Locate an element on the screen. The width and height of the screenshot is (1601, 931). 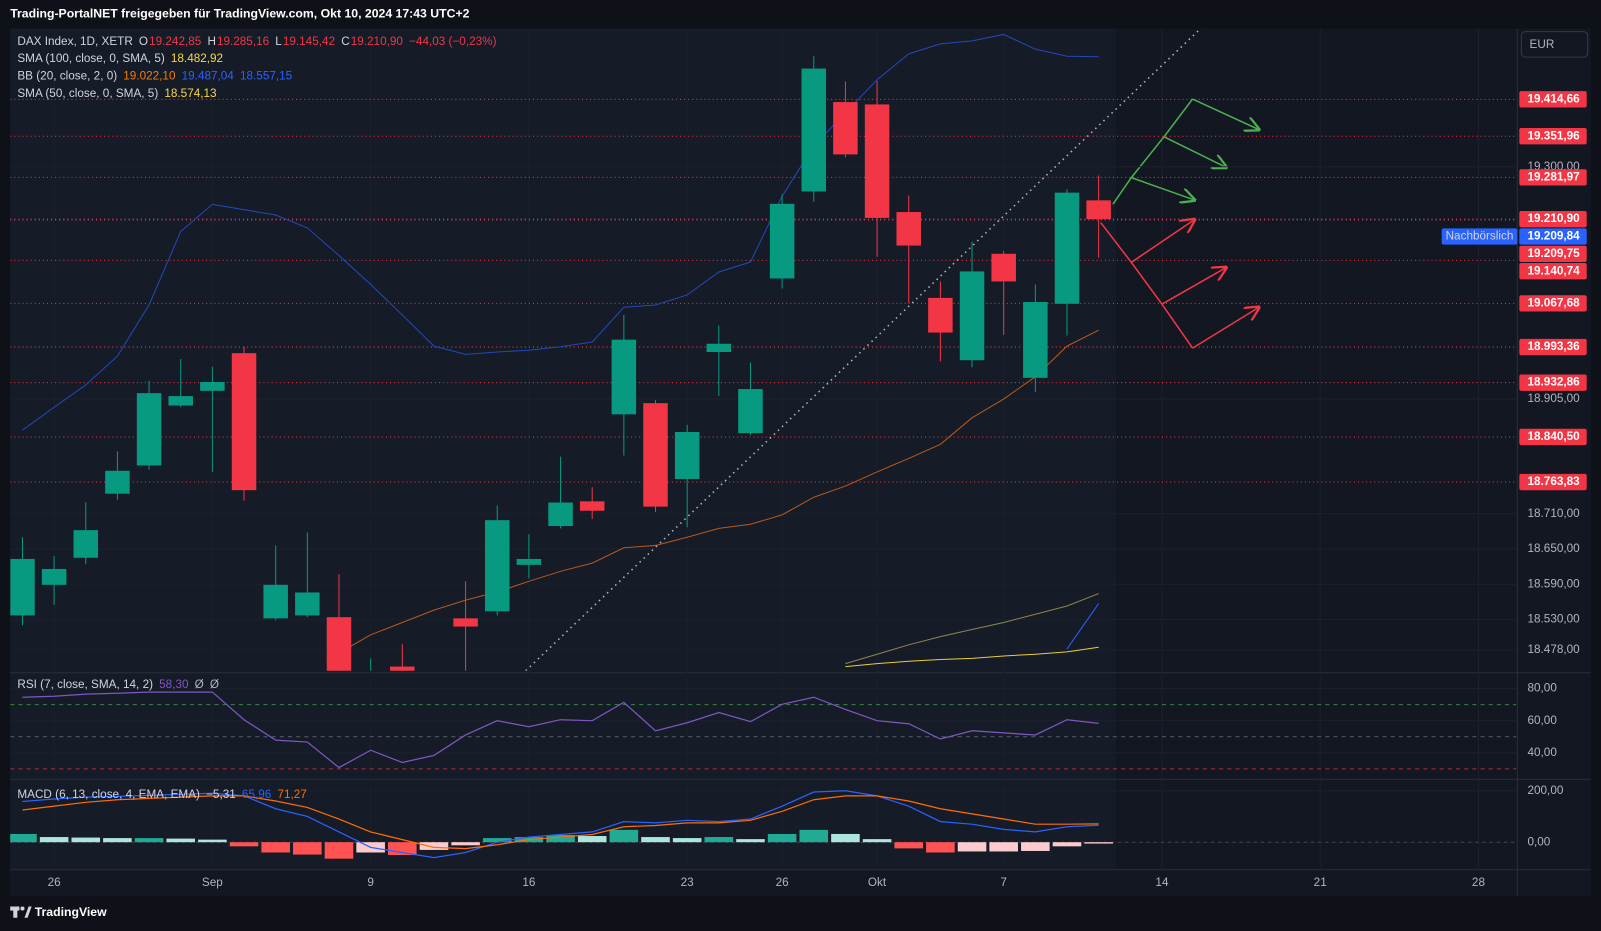
legend-readout: 58,30 is located at coordinates (174, 684).